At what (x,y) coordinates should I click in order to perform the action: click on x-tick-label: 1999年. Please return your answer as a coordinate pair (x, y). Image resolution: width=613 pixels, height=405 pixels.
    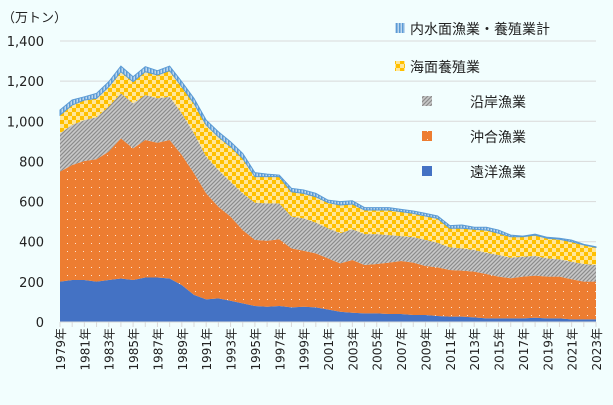
    Looking at the image, I should click on (305, 349).